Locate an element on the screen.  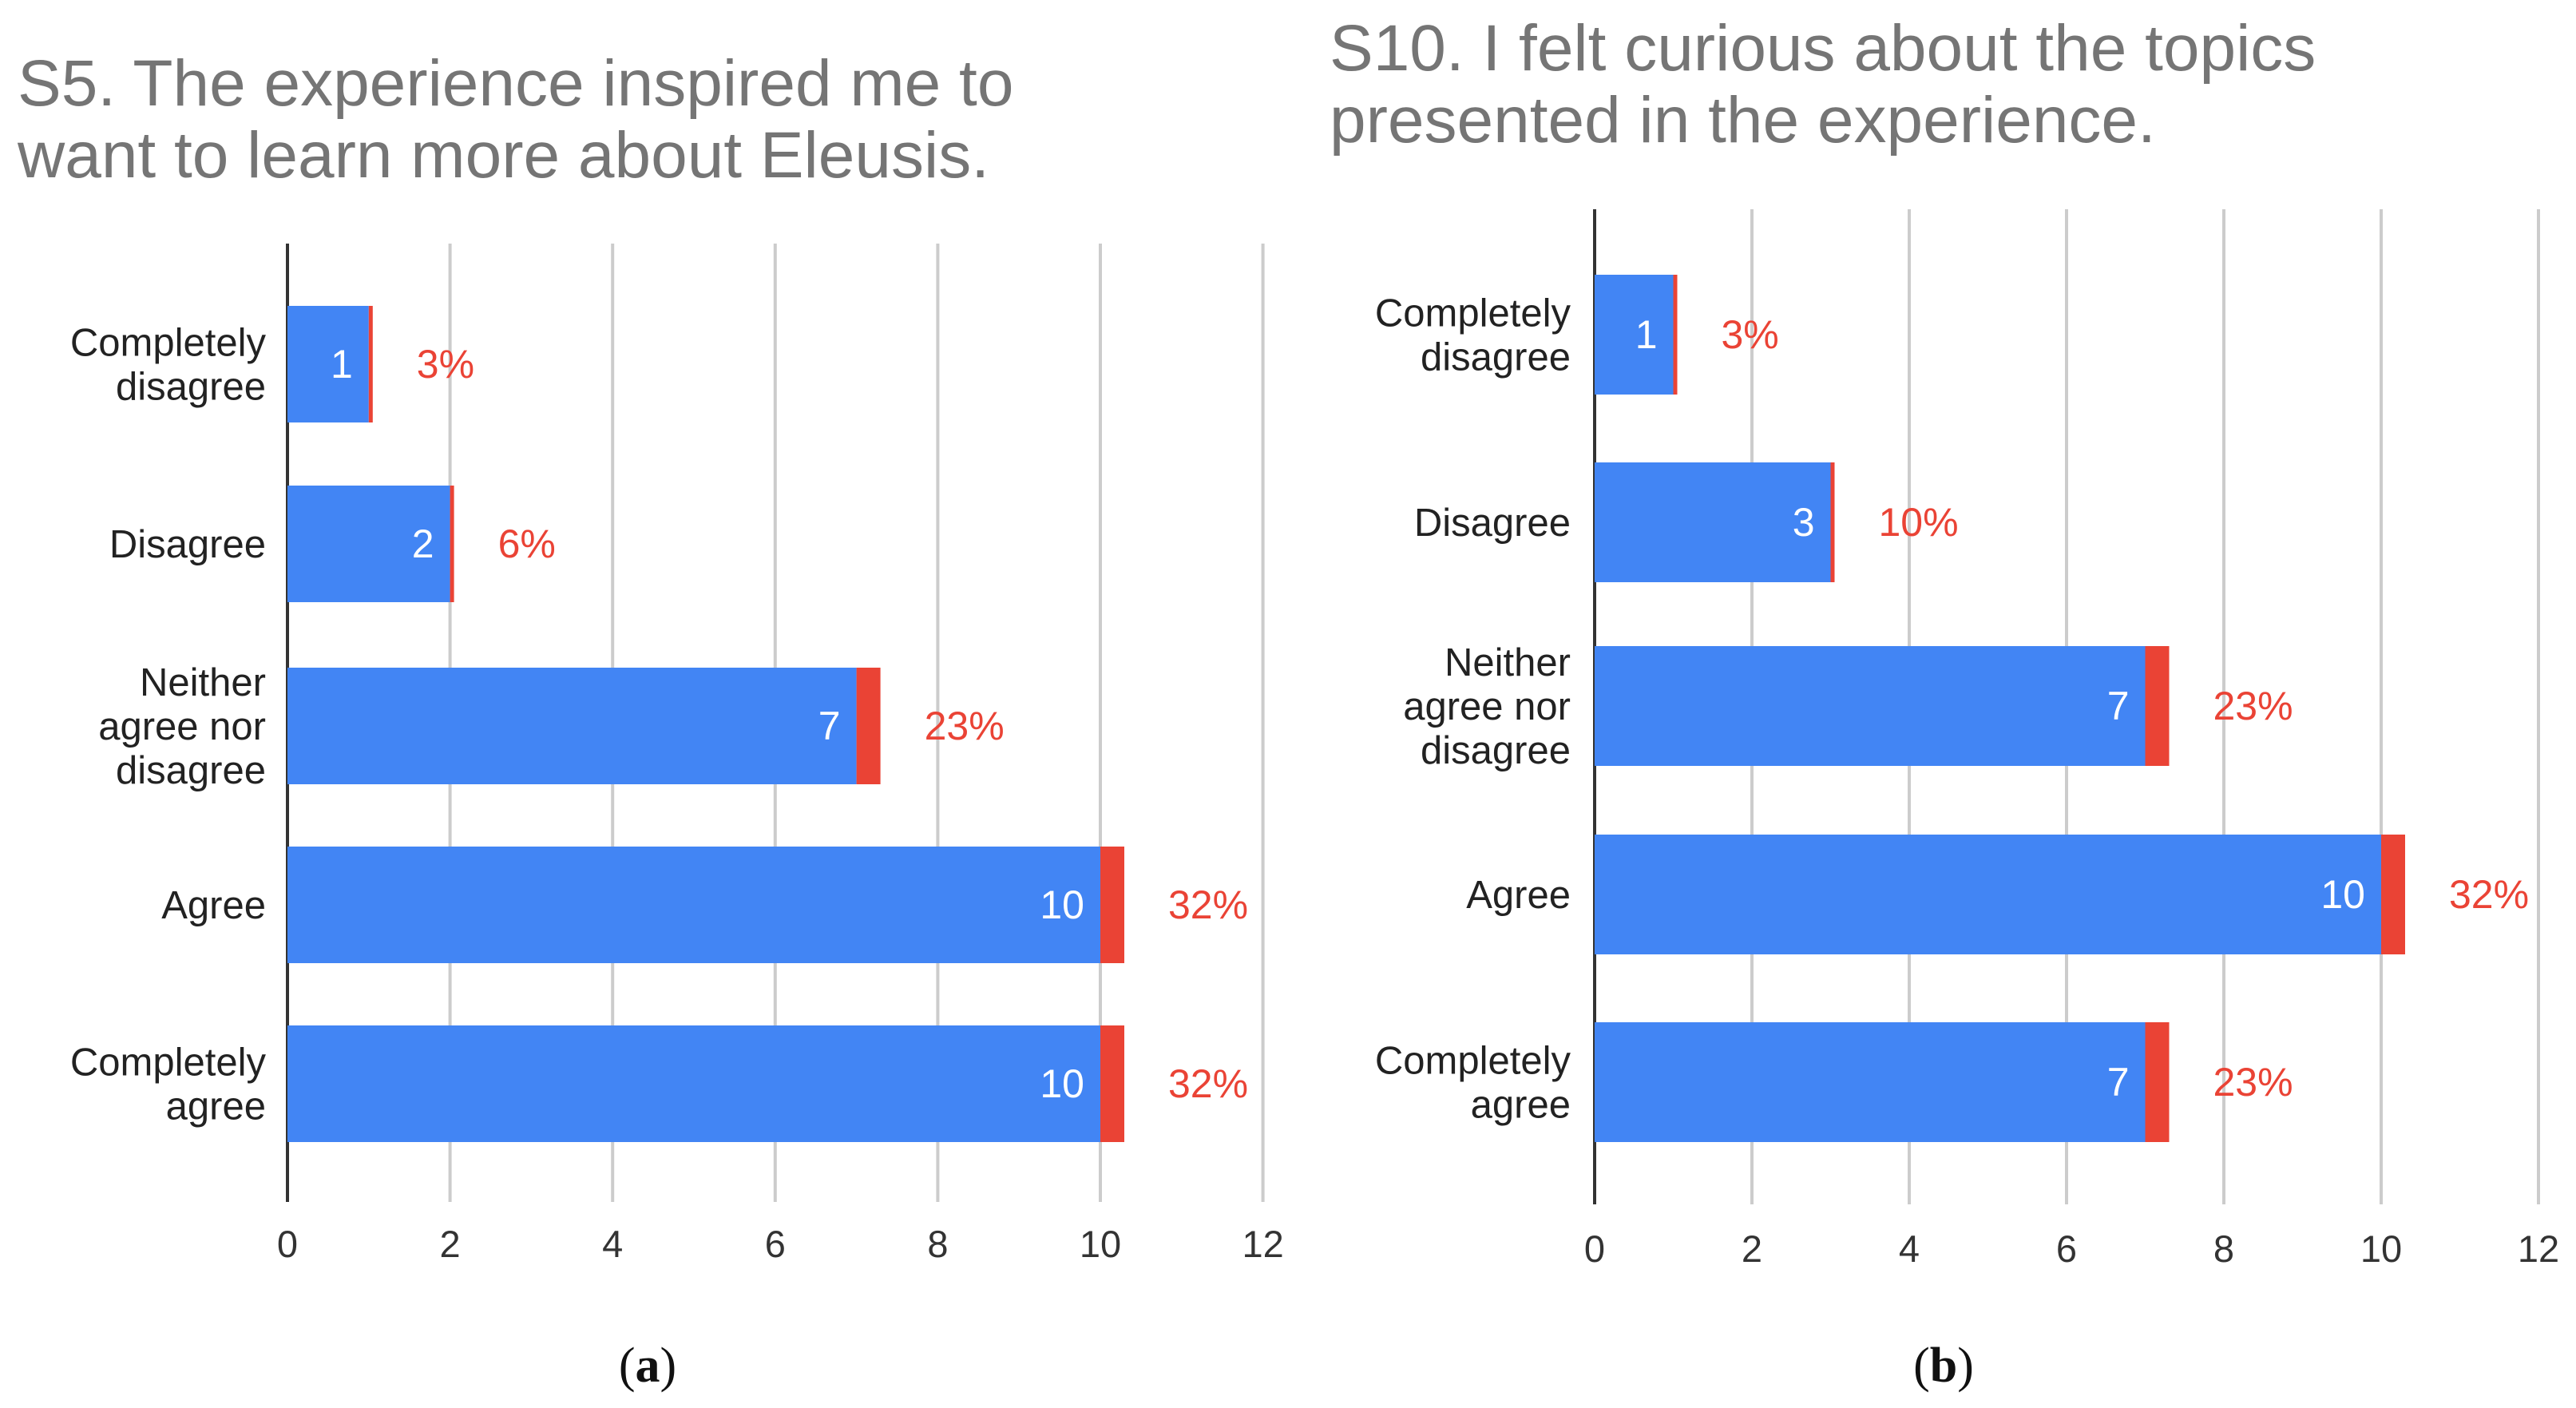
panel-caption: (b) is located at coordinates (1944, 1366).